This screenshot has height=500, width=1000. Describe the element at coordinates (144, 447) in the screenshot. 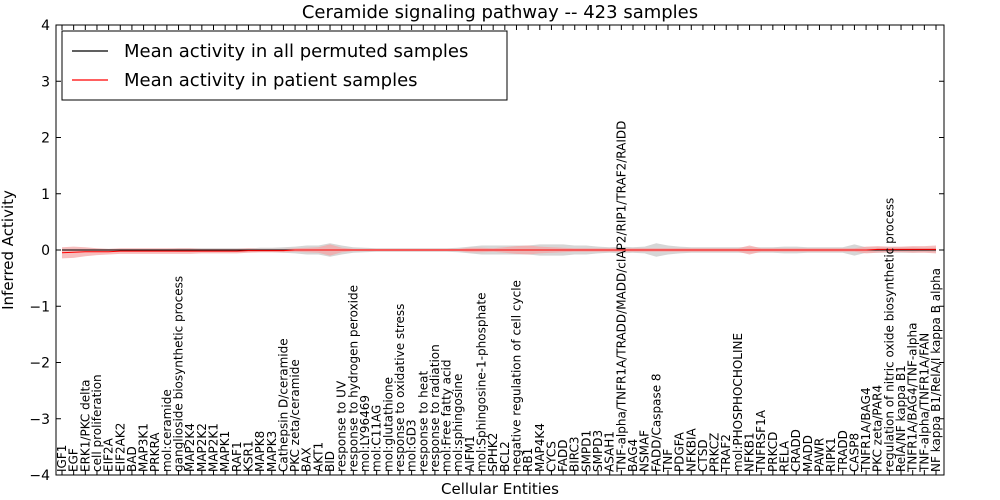

I see `x-tick-label: MAP3K1` at that location.